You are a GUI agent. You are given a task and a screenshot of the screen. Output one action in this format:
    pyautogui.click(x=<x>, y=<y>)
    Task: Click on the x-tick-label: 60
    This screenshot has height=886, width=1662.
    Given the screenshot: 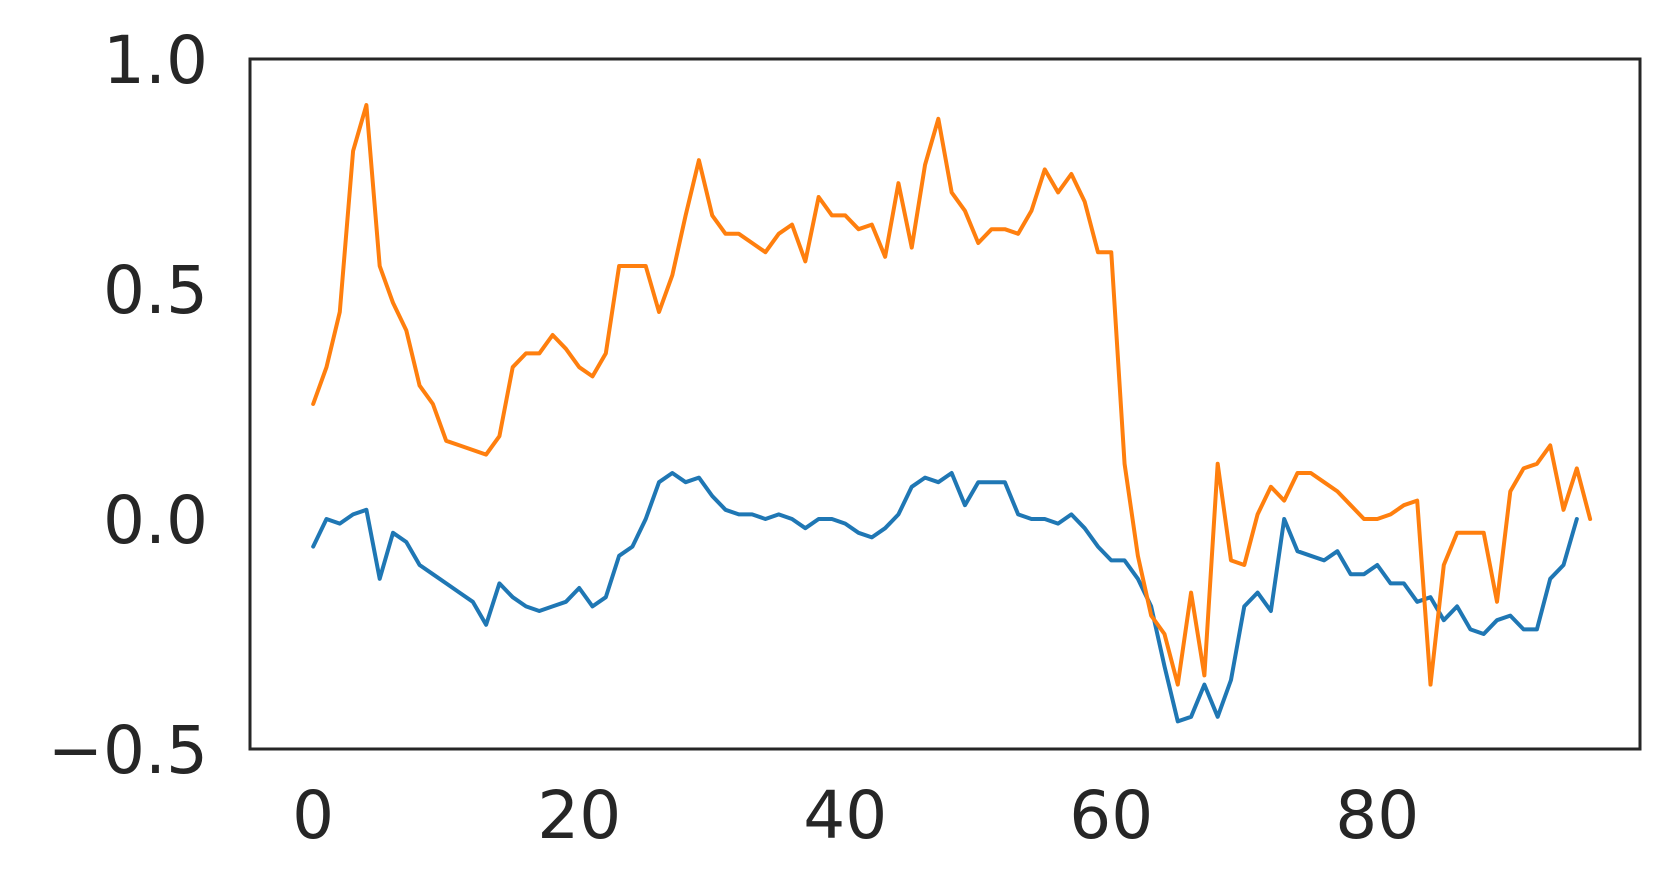 What is the action you would take?
    pyautogui.click(x=1111, y=815)
    